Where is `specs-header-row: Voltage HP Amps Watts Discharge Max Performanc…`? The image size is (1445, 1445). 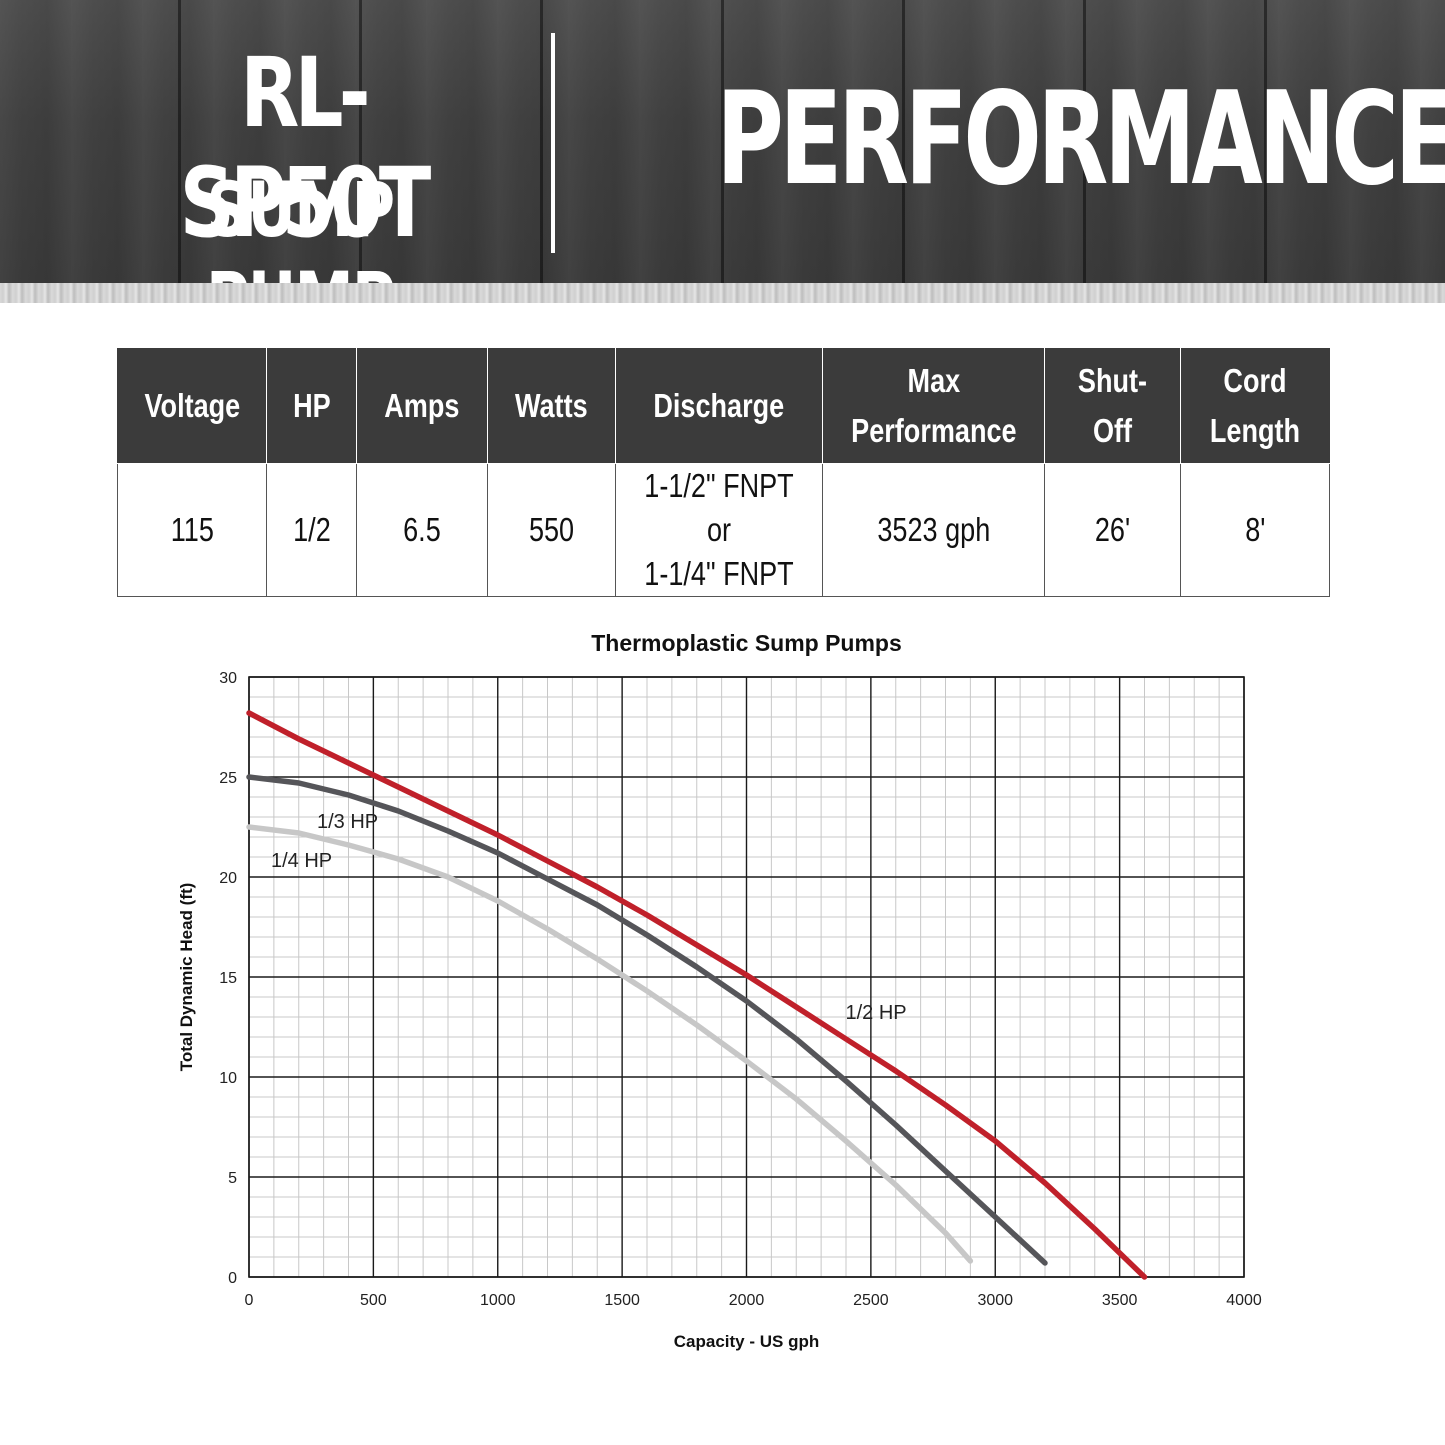 specs-header-row: Voltage HP Amps Watts Discharge Max Performanc… is located at coordinates (723, 406).